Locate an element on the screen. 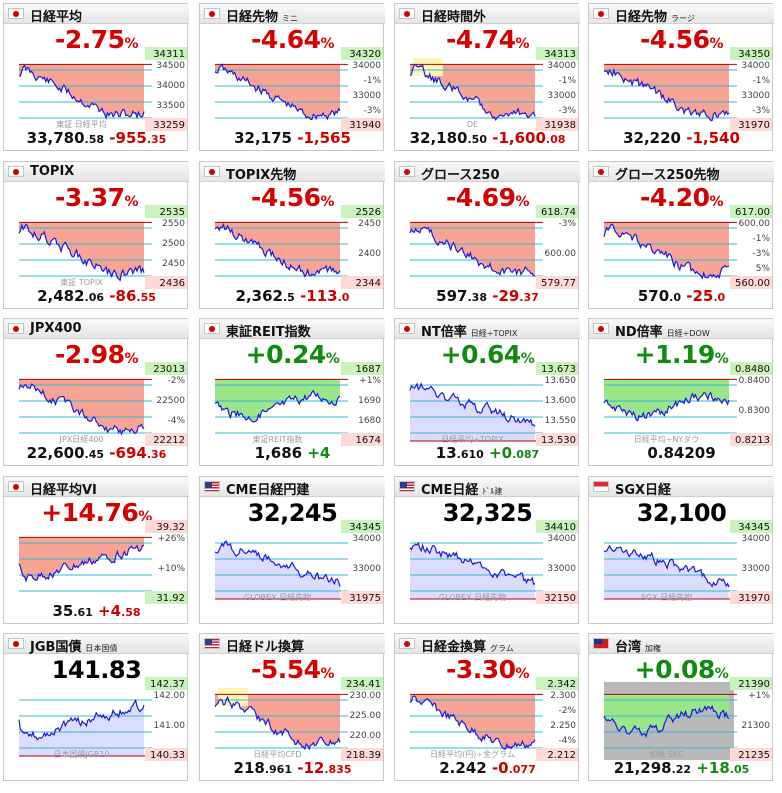 This screenshot has width=782, height=793. tile-title: CME日経 ﾄﾞﾙ建 is located at coordinates (461, 488).